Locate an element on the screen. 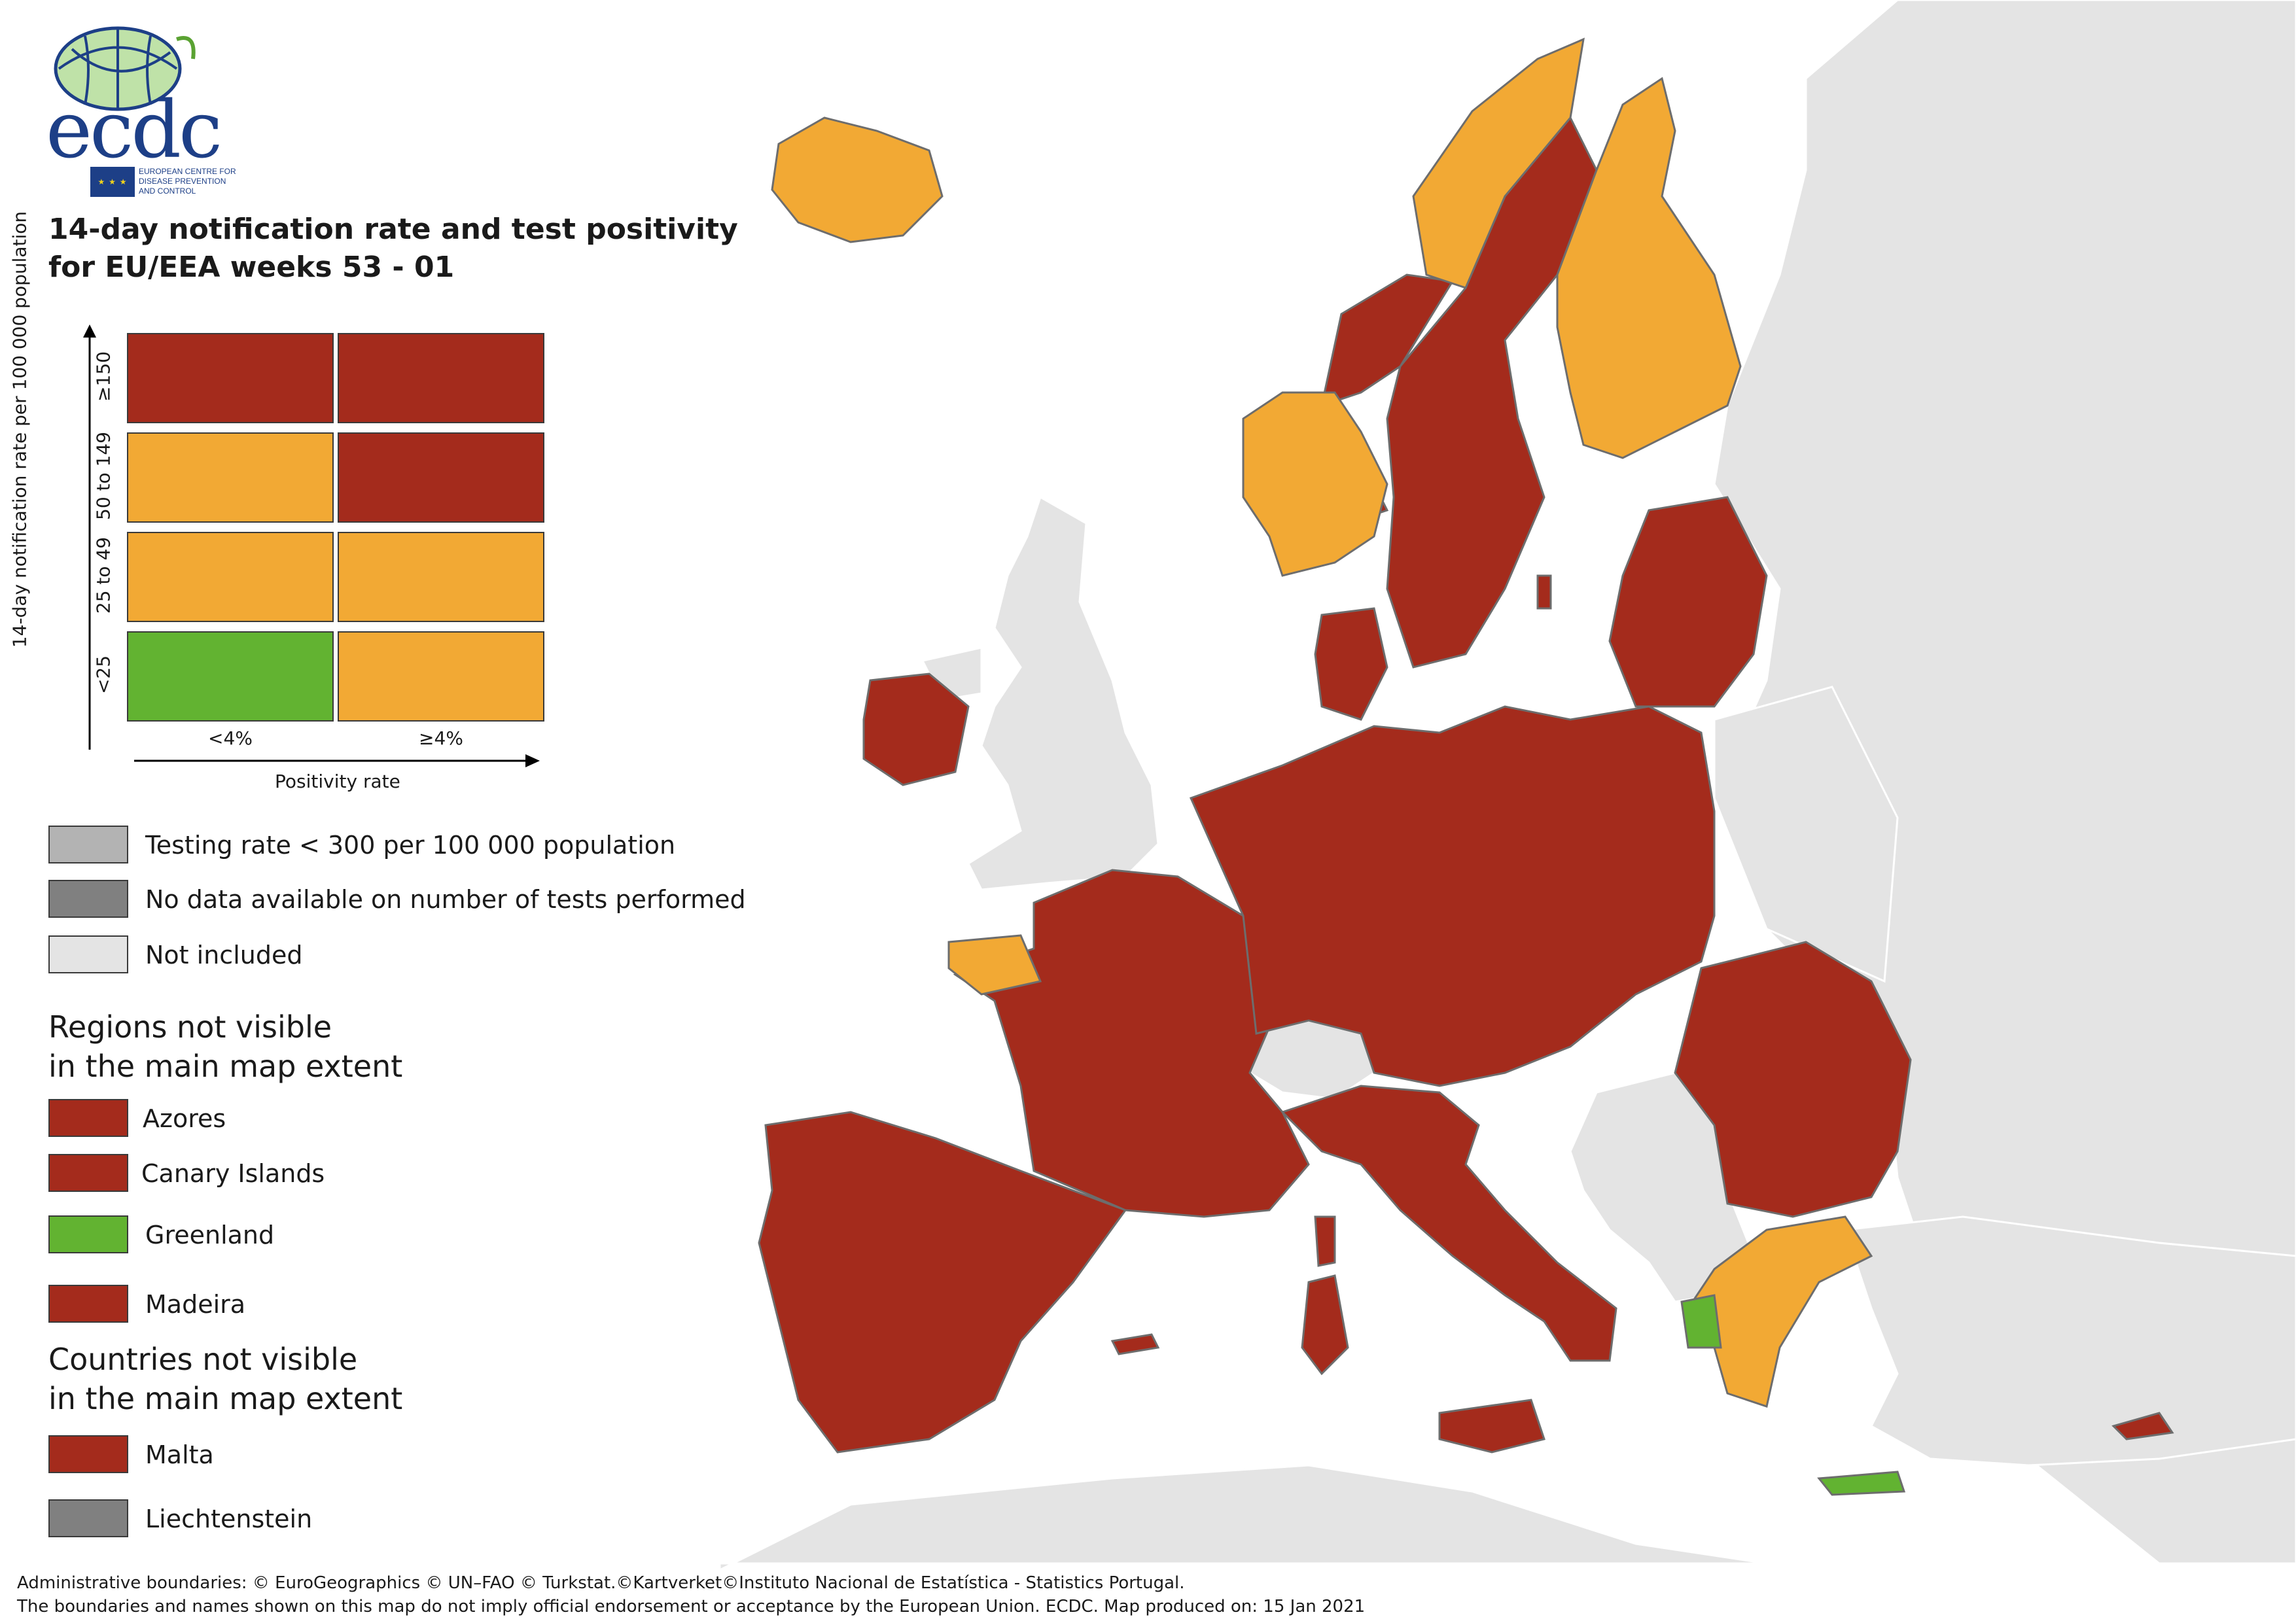  epirus is located at coordinates (1701, 1321).